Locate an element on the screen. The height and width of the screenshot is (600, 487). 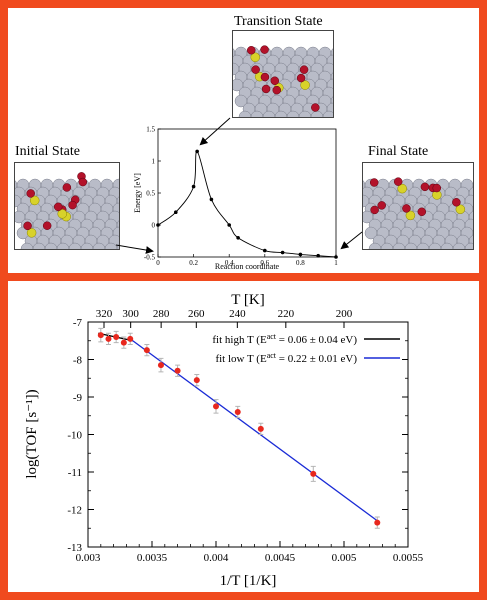
energy-ytick-label: -0.5 is located at coordinates (150, 258).